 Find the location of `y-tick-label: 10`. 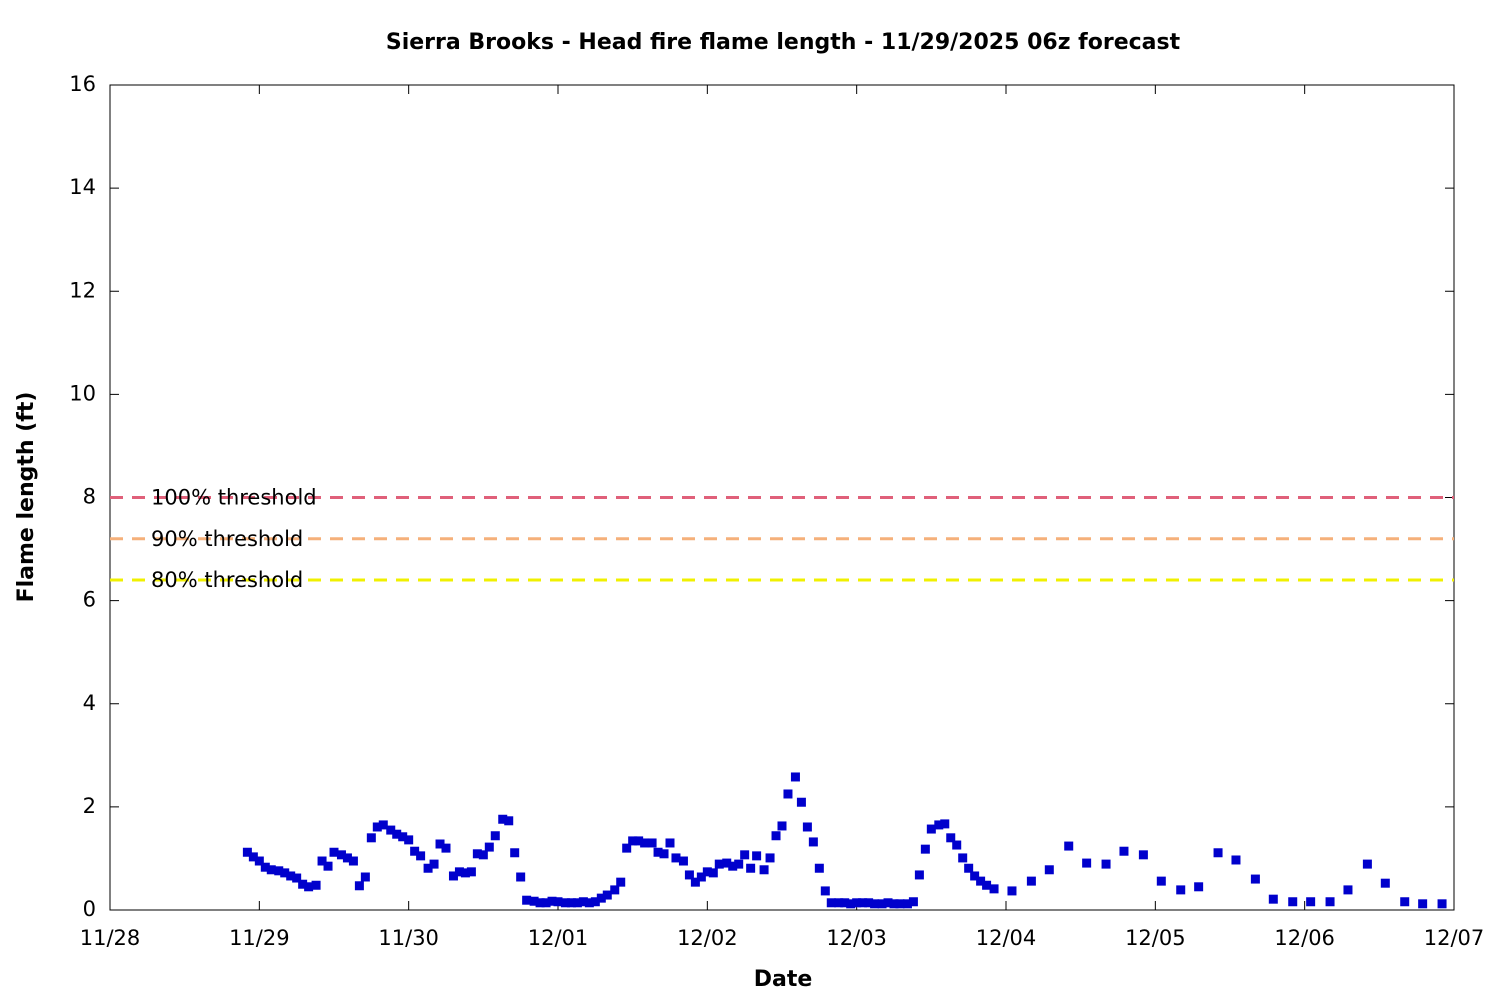

y-tick-label: 10 is located at coordinates (82, 393).